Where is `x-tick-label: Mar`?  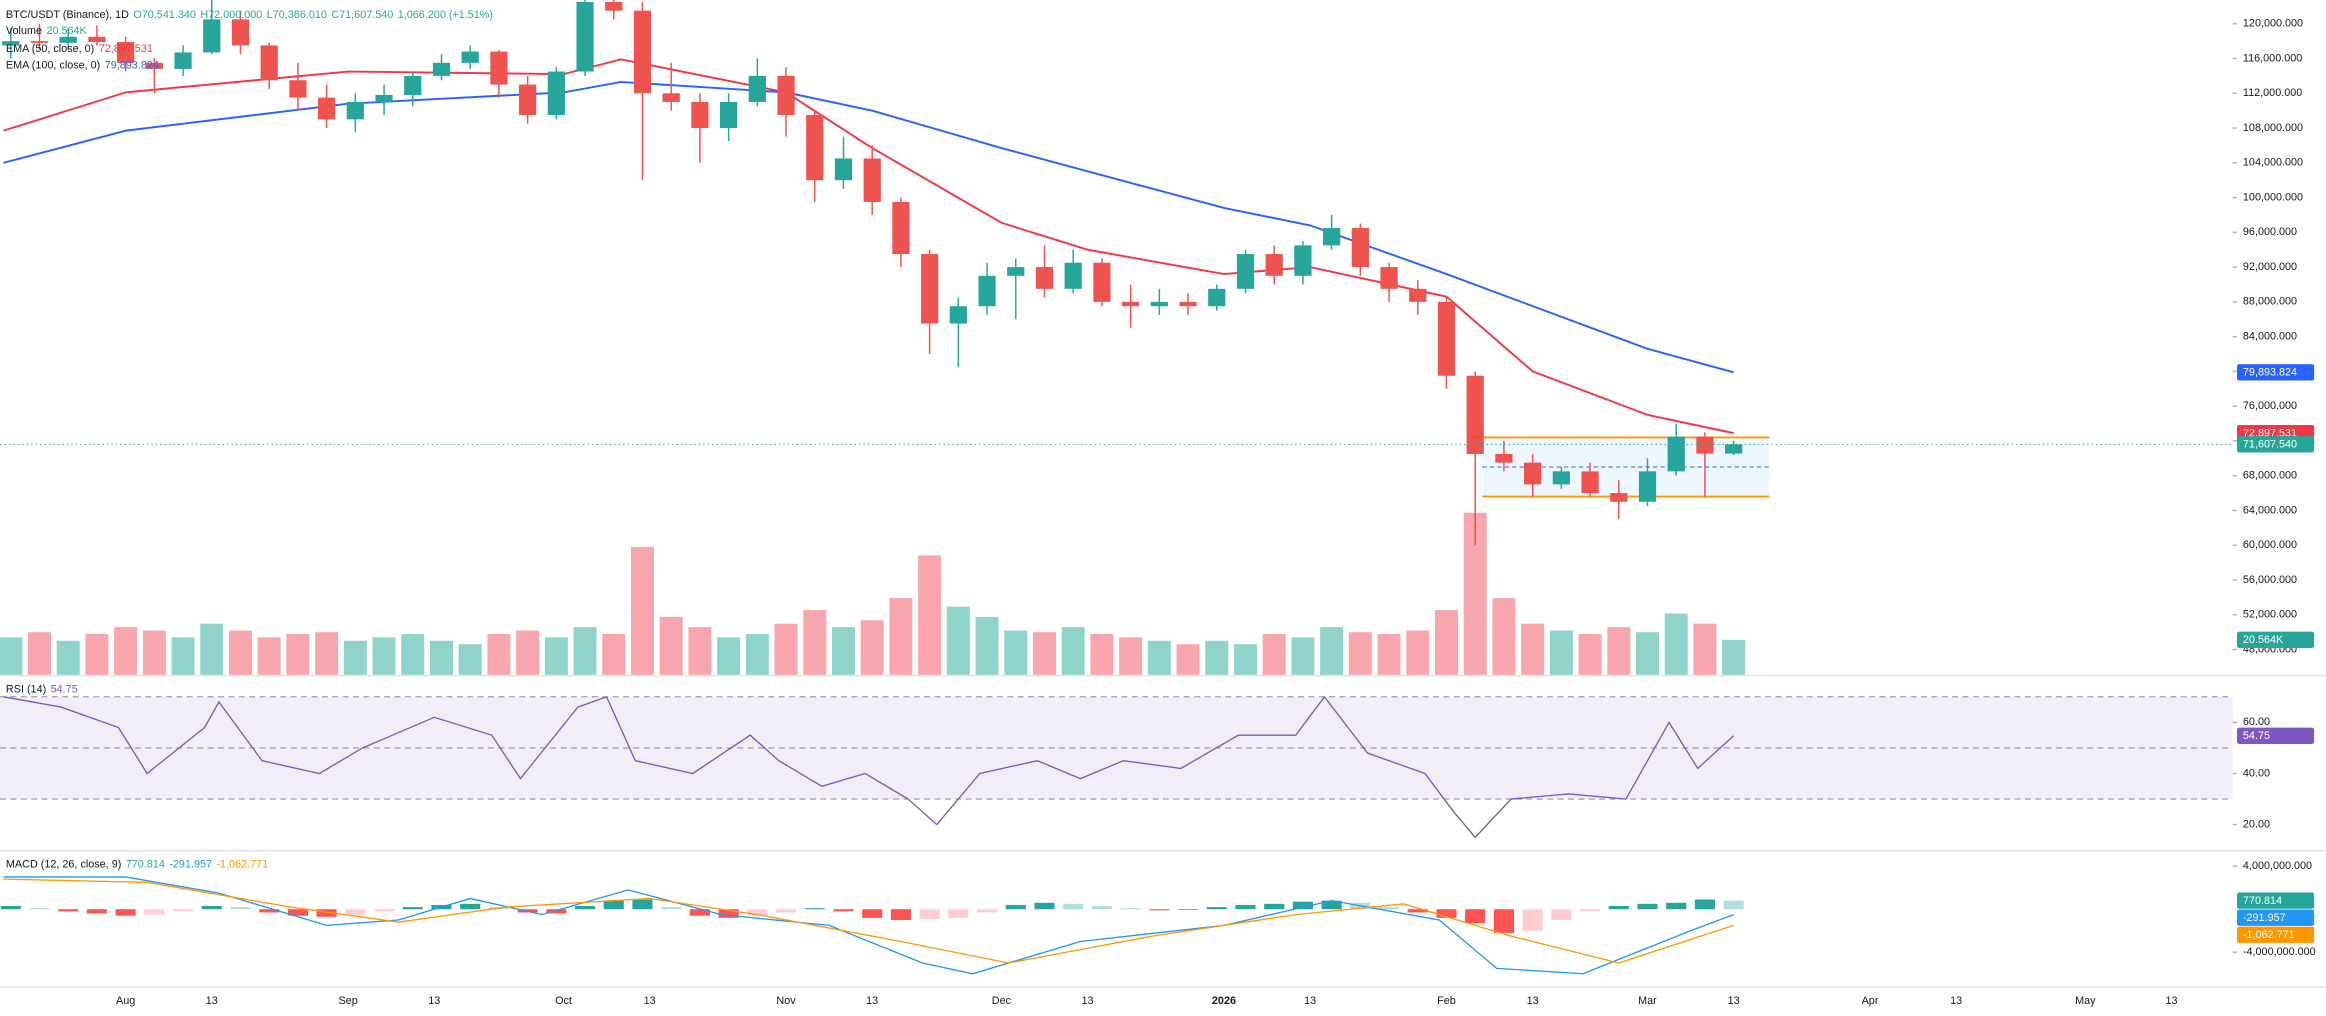
x-tick-label: Mar is located at coordinates (1647, 1001).